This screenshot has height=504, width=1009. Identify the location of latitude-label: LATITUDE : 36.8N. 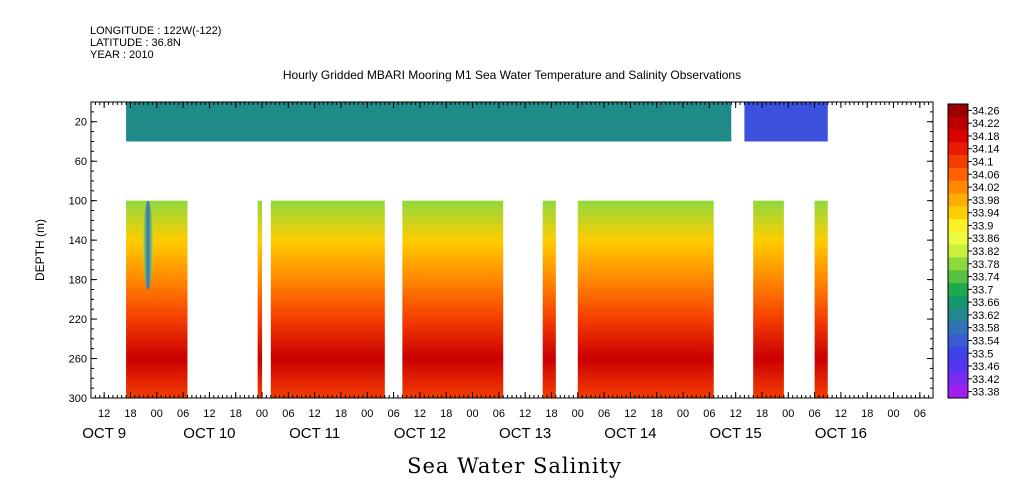
(135, 43).